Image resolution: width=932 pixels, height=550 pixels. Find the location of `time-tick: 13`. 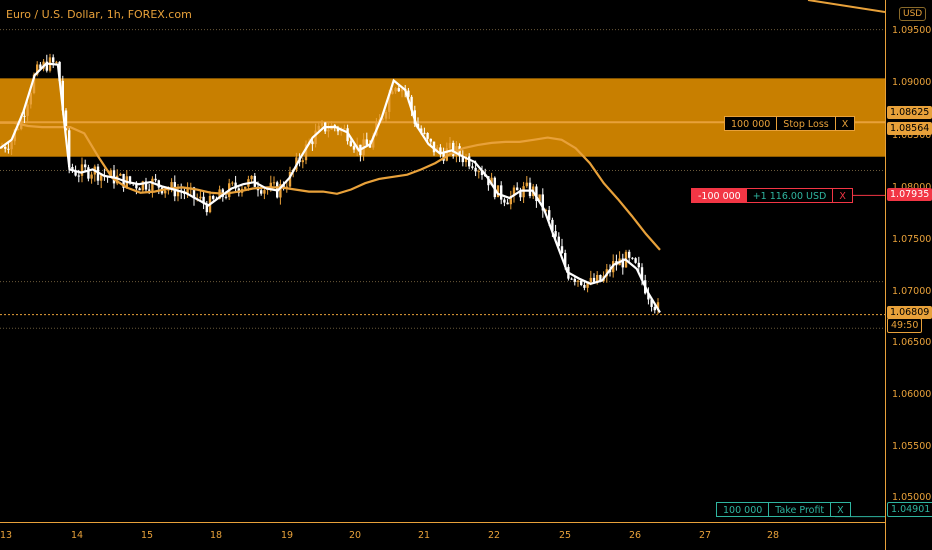

time-tick: 13 is located at coordinates (6, 535).